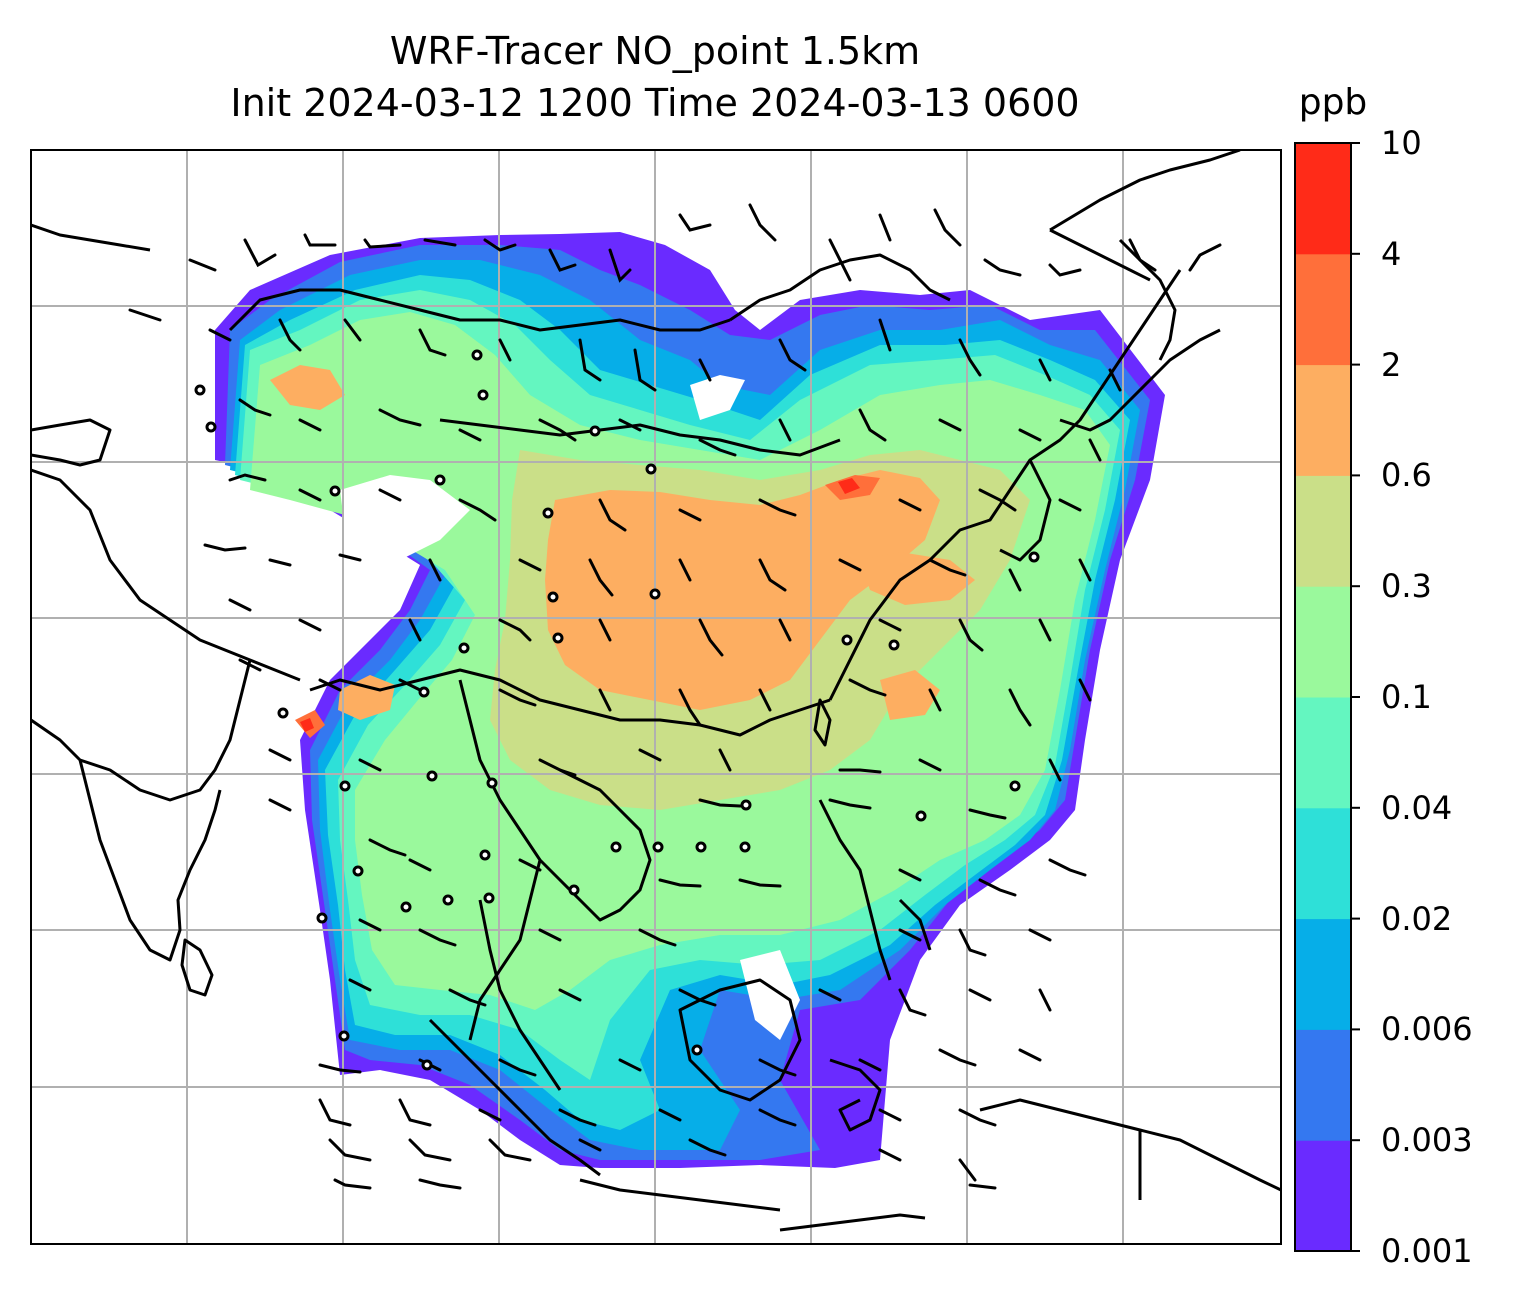  What do you see at coordinates (520, 995) in the screenshot?
I see `malay-peninsula` at bounding box center [520, 995].